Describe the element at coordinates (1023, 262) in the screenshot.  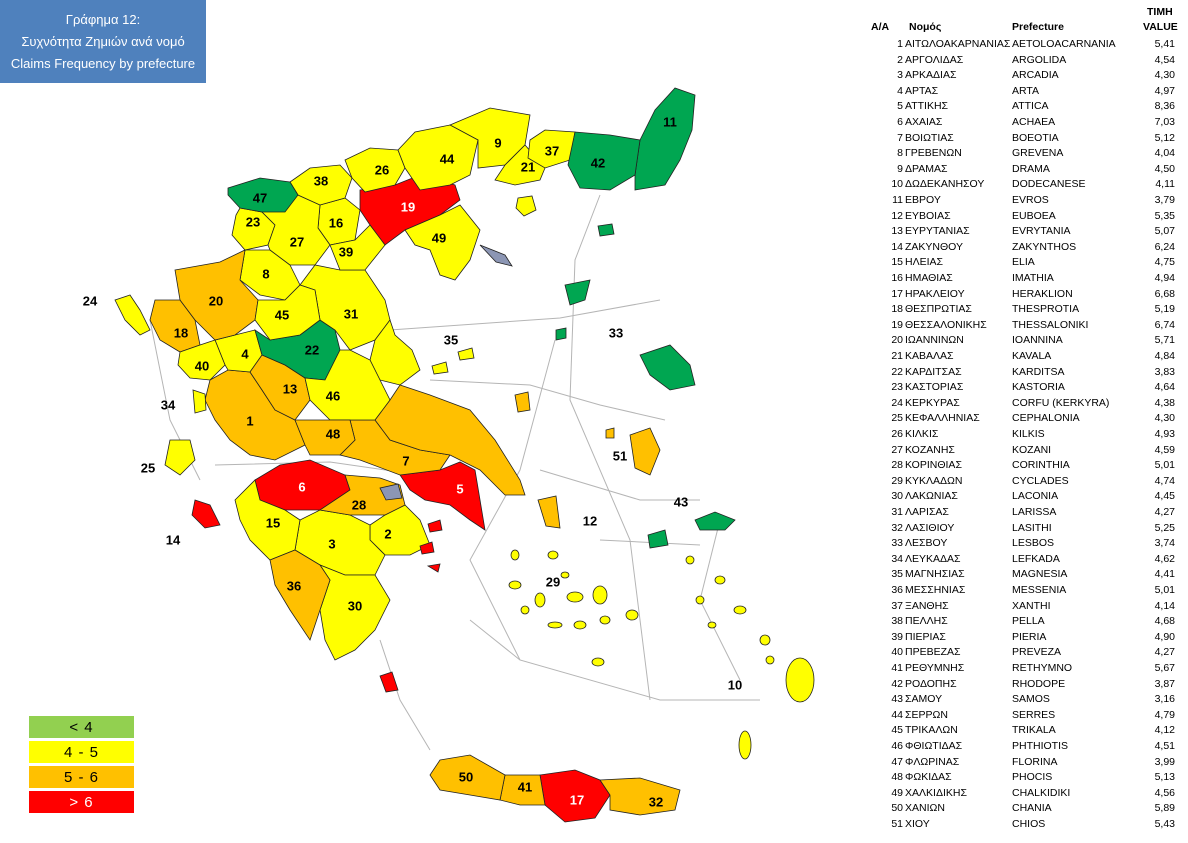
I see `row-prefecture: ELIA` at that location.